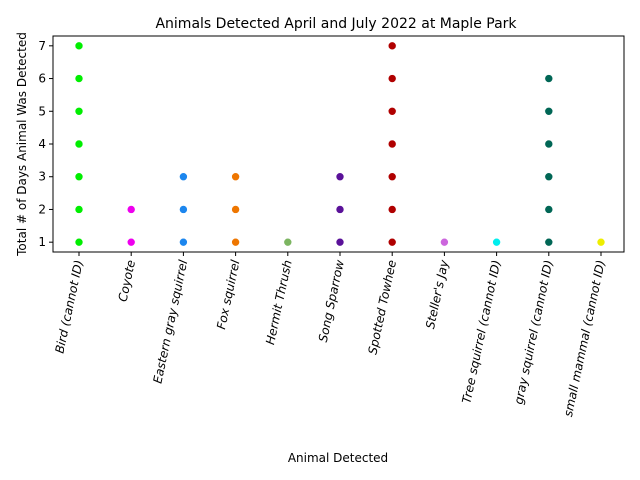 Image resolution: width=640 pixels, height=480 pixels. What do you see at coordinates (42, 144) in the screenshot?
I see `y-tick-label: 4` at bounding box center [42, 144].